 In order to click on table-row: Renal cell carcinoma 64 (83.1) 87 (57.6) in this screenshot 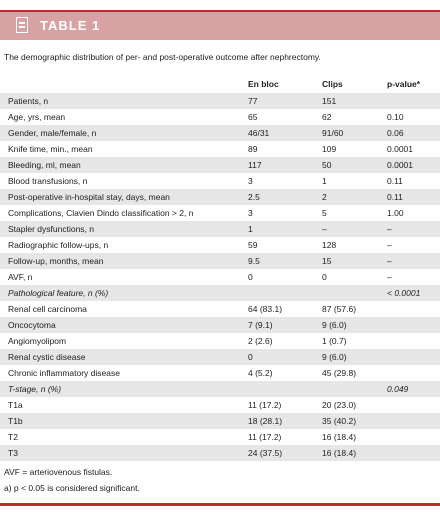, I will do `click(220, 309)`.